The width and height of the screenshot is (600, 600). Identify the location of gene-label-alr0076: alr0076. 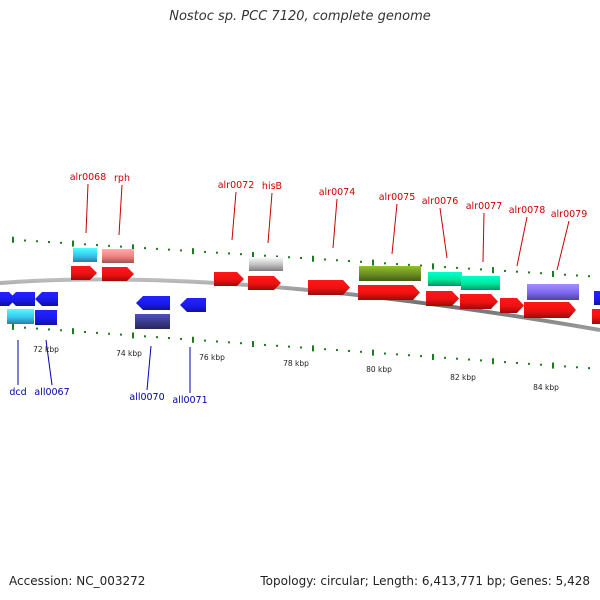
(440, 201).